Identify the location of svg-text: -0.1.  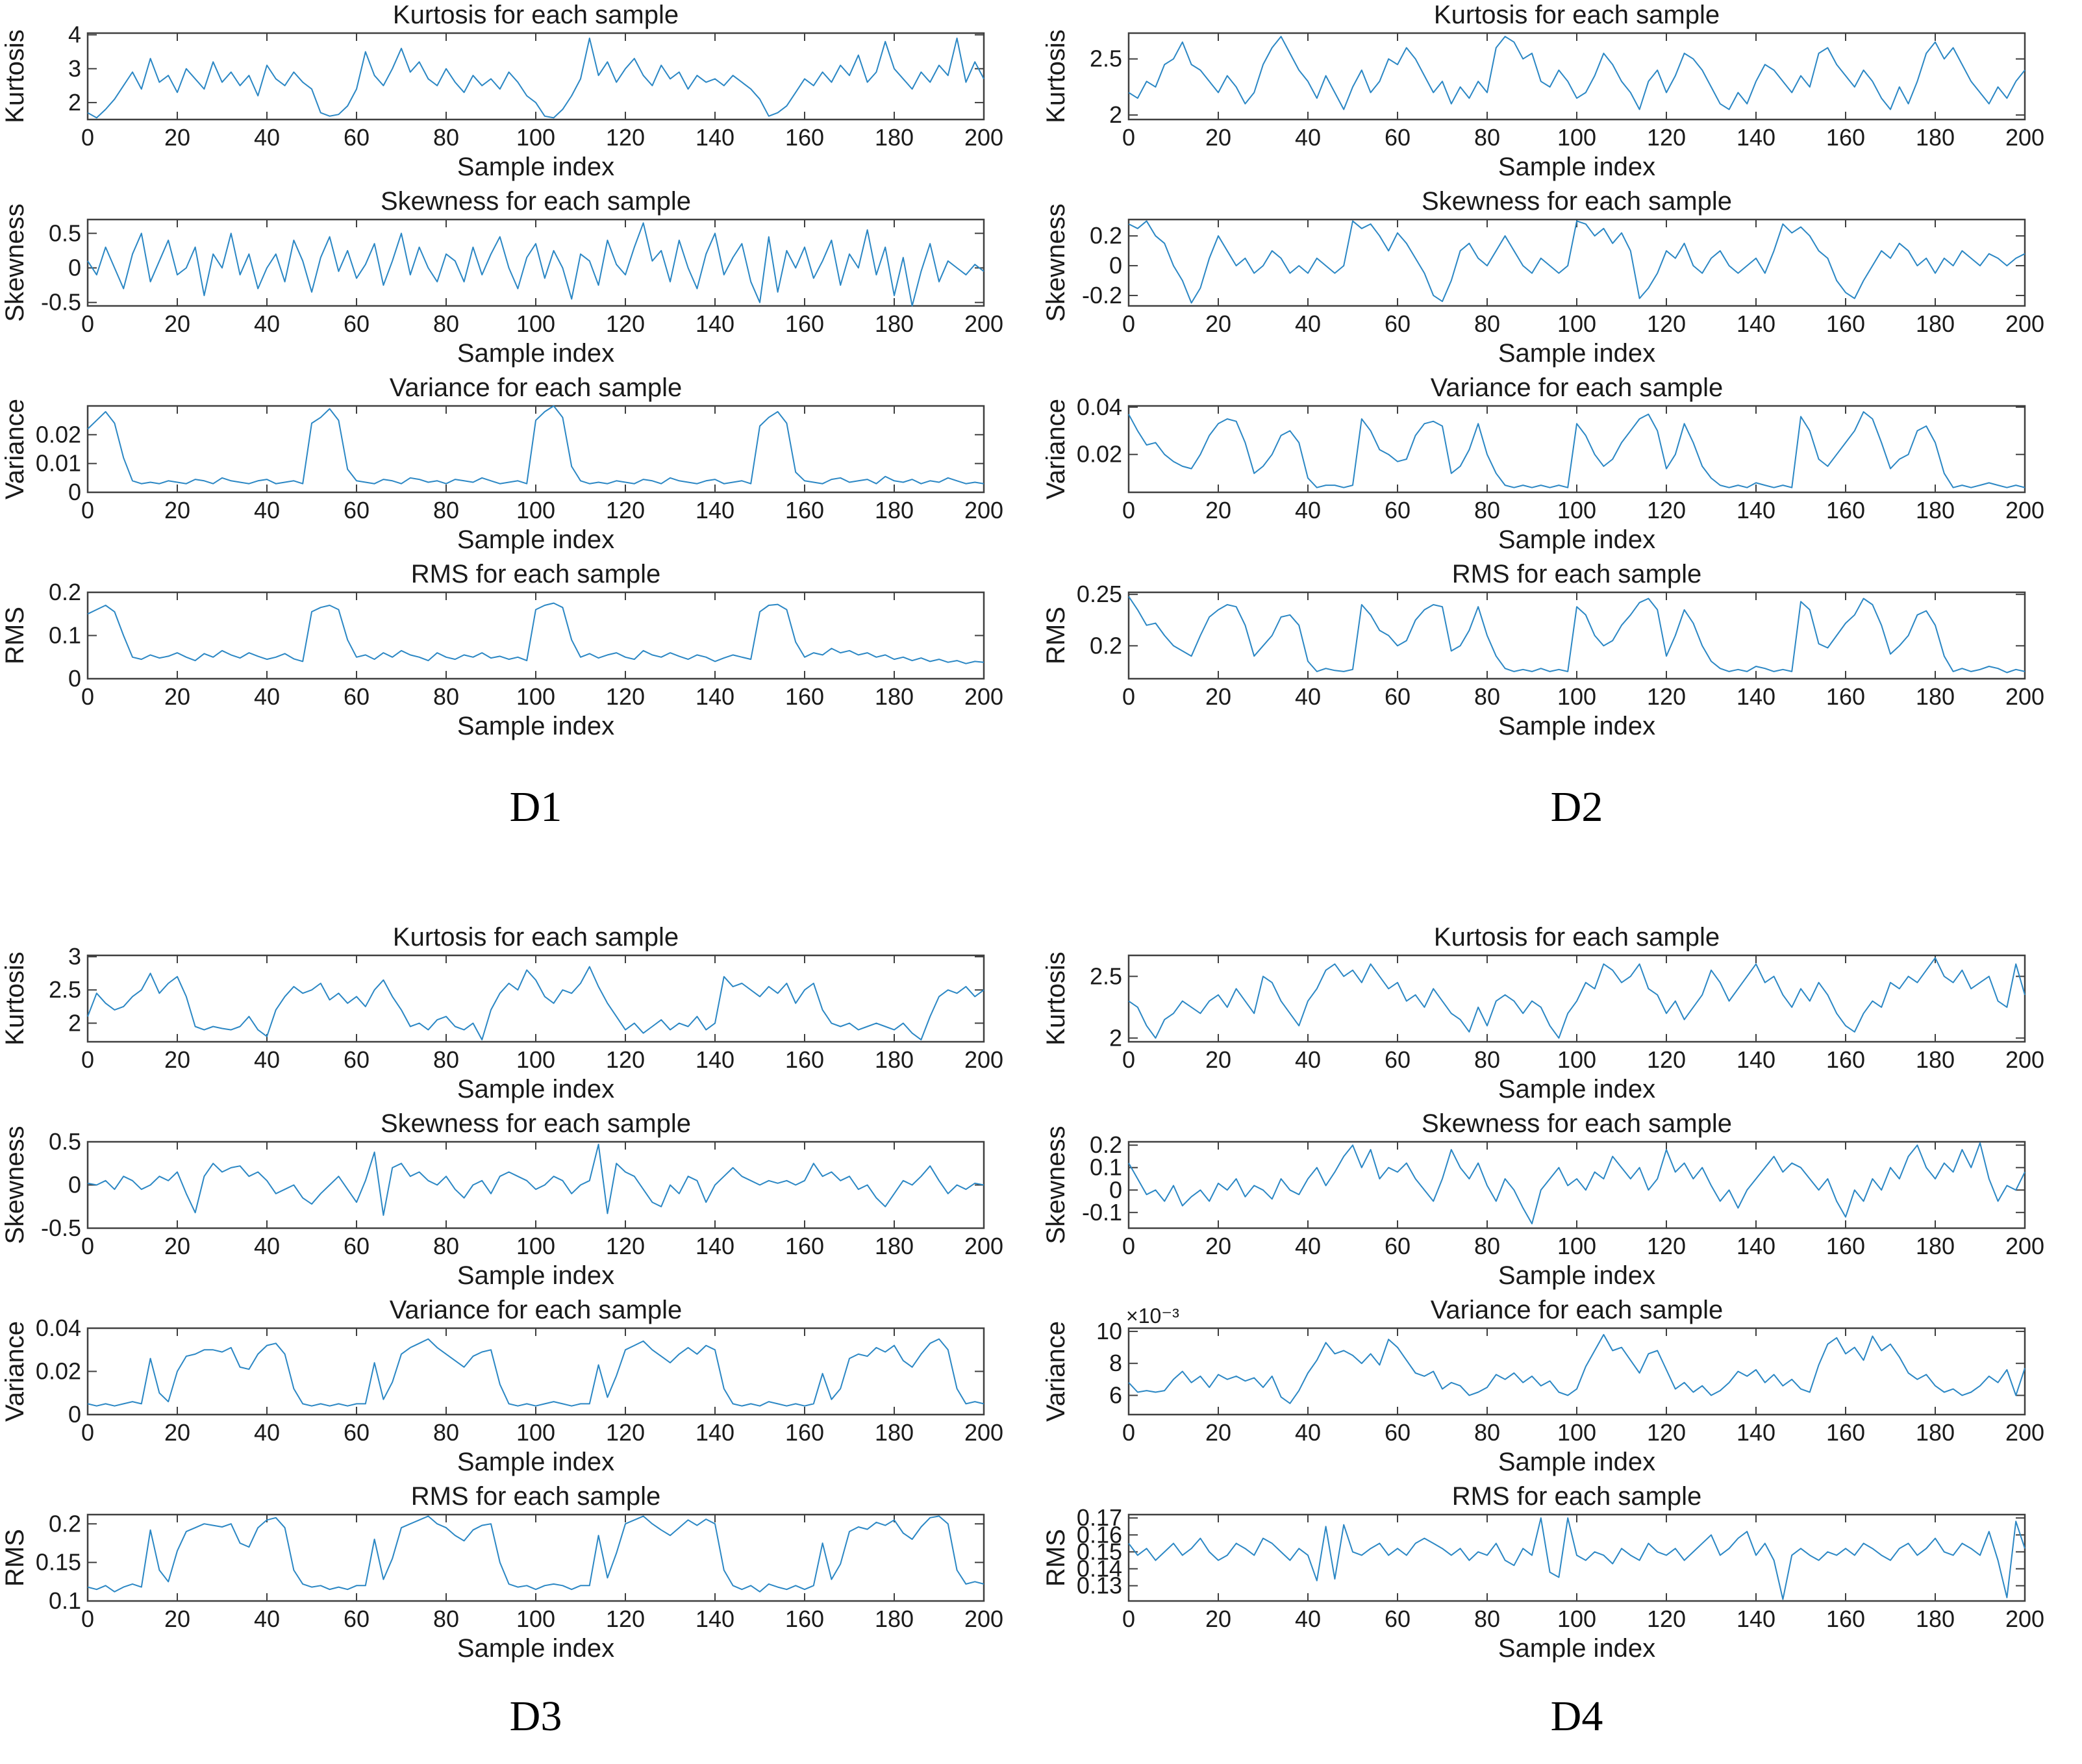
(1102, 1213).